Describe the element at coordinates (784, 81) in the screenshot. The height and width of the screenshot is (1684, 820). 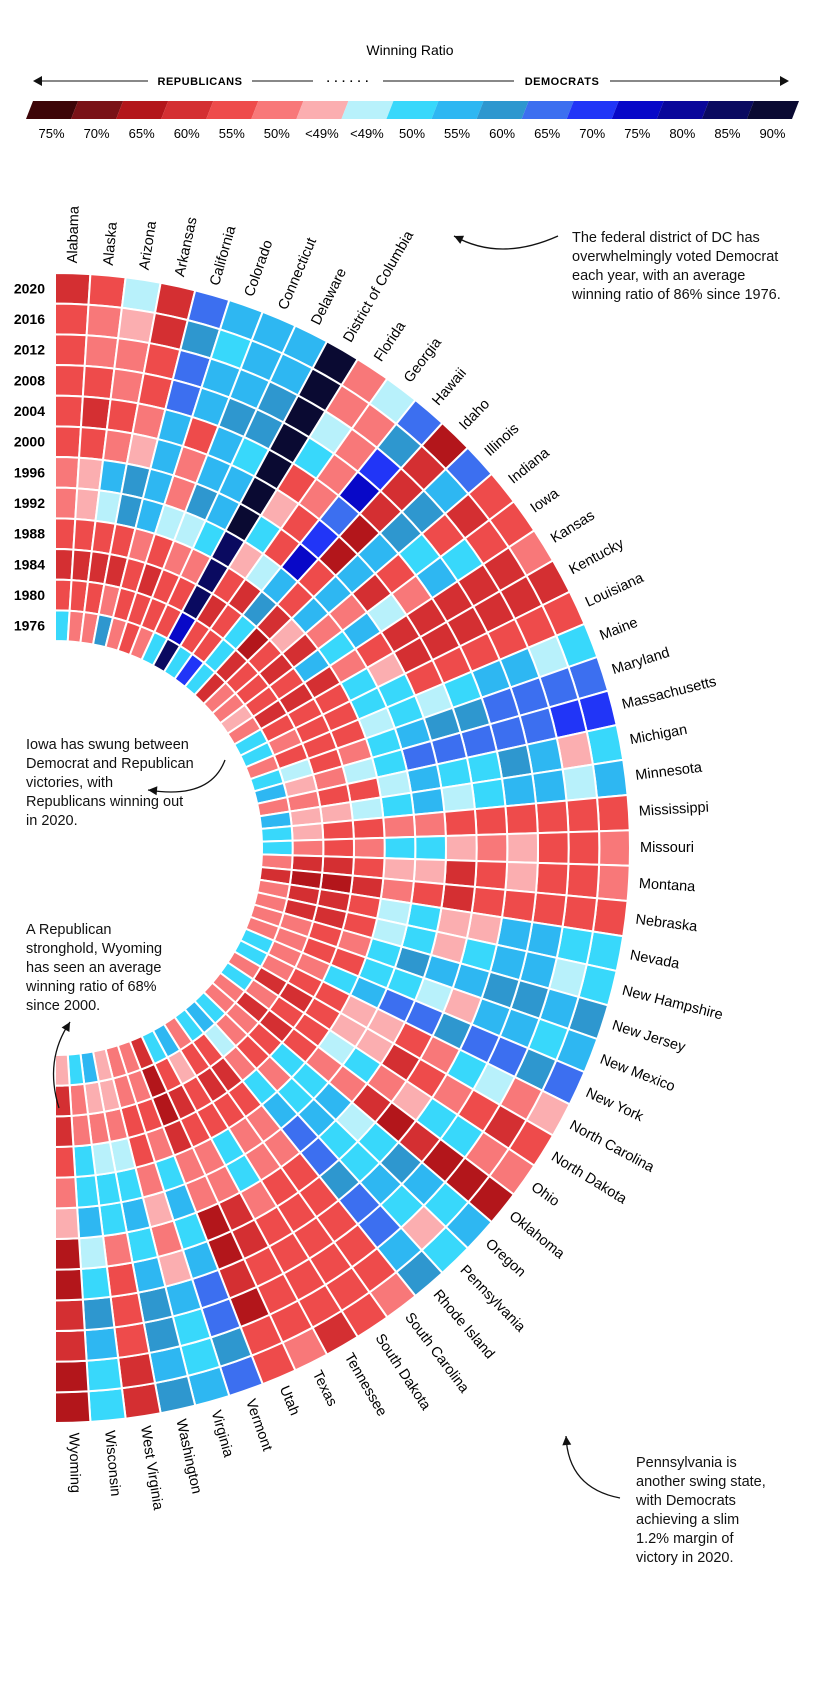
I see `right-arrow-icon` at that location.